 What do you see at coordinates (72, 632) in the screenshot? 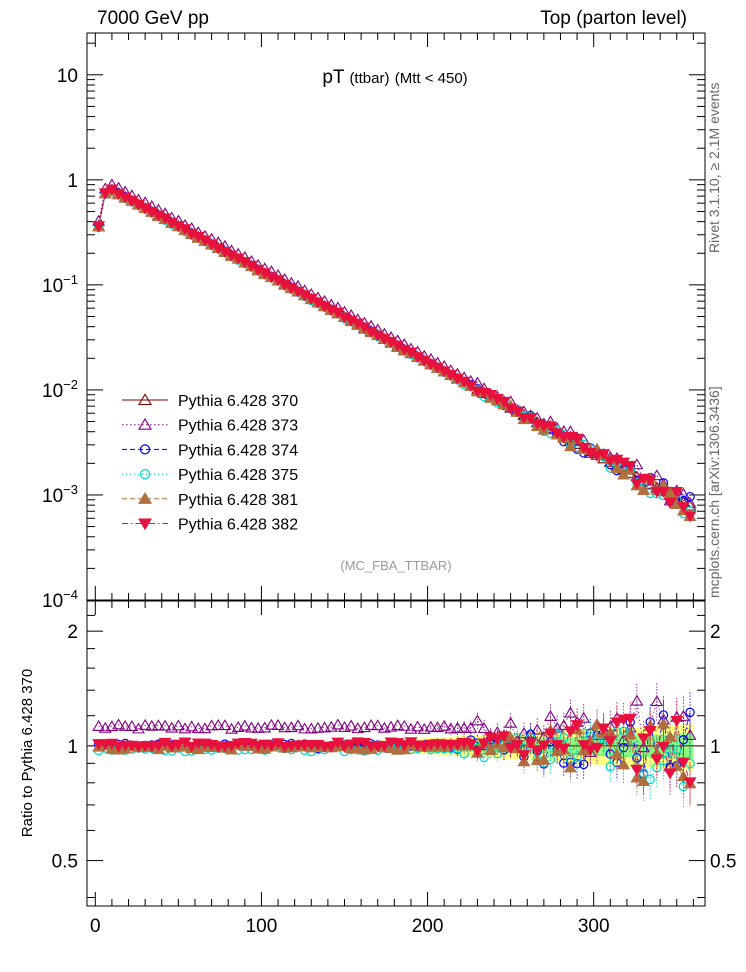
I see `ratio-y-tick-label: 2` at bounding box center [72, 632].